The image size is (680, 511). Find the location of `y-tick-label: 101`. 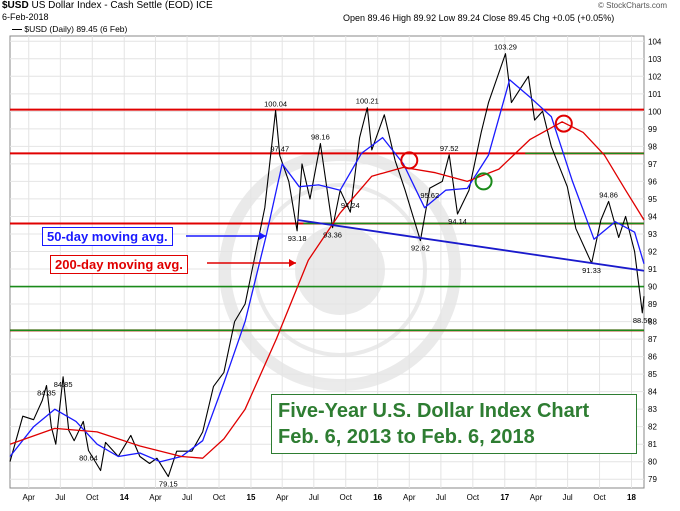

y-tick-label: 101 is located at coordinates (655, 94).